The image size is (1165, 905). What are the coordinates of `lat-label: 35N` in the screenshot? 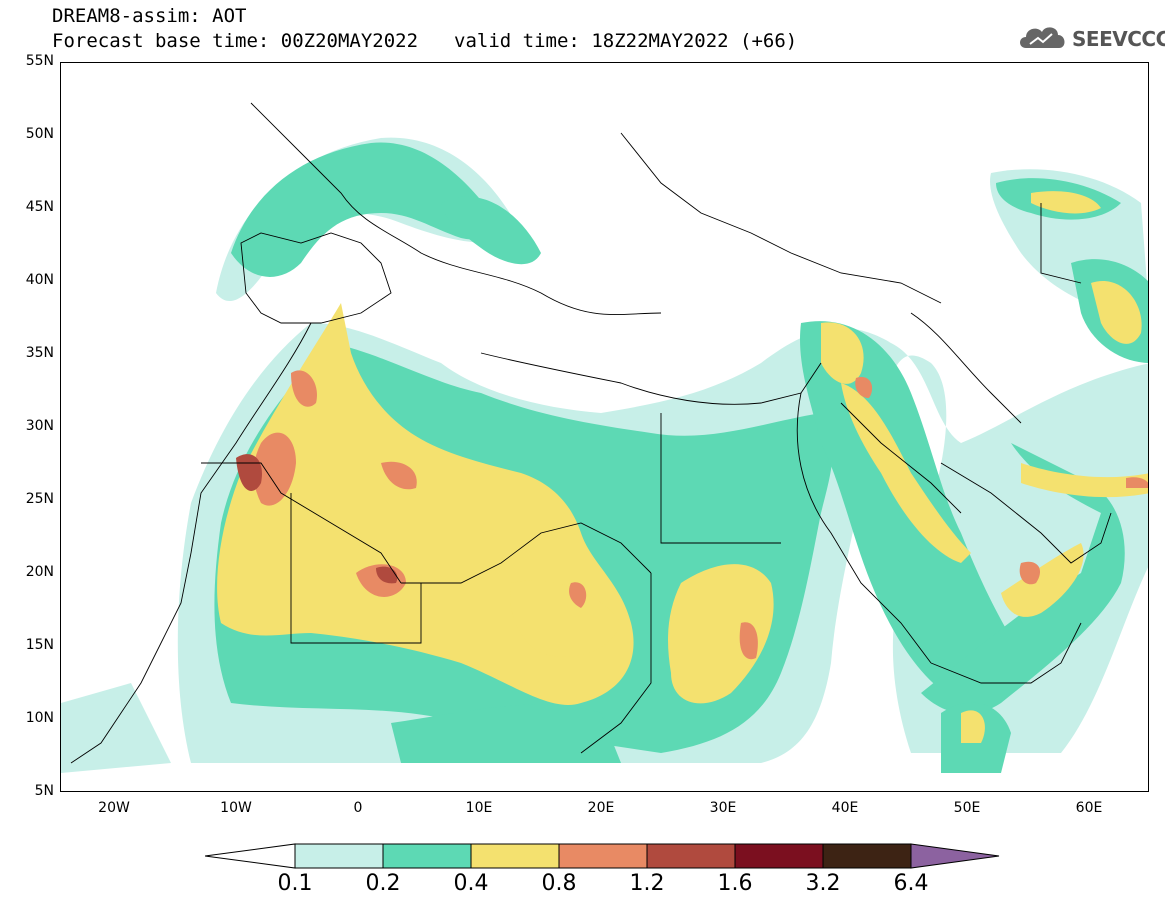 It's located at (39, 353).